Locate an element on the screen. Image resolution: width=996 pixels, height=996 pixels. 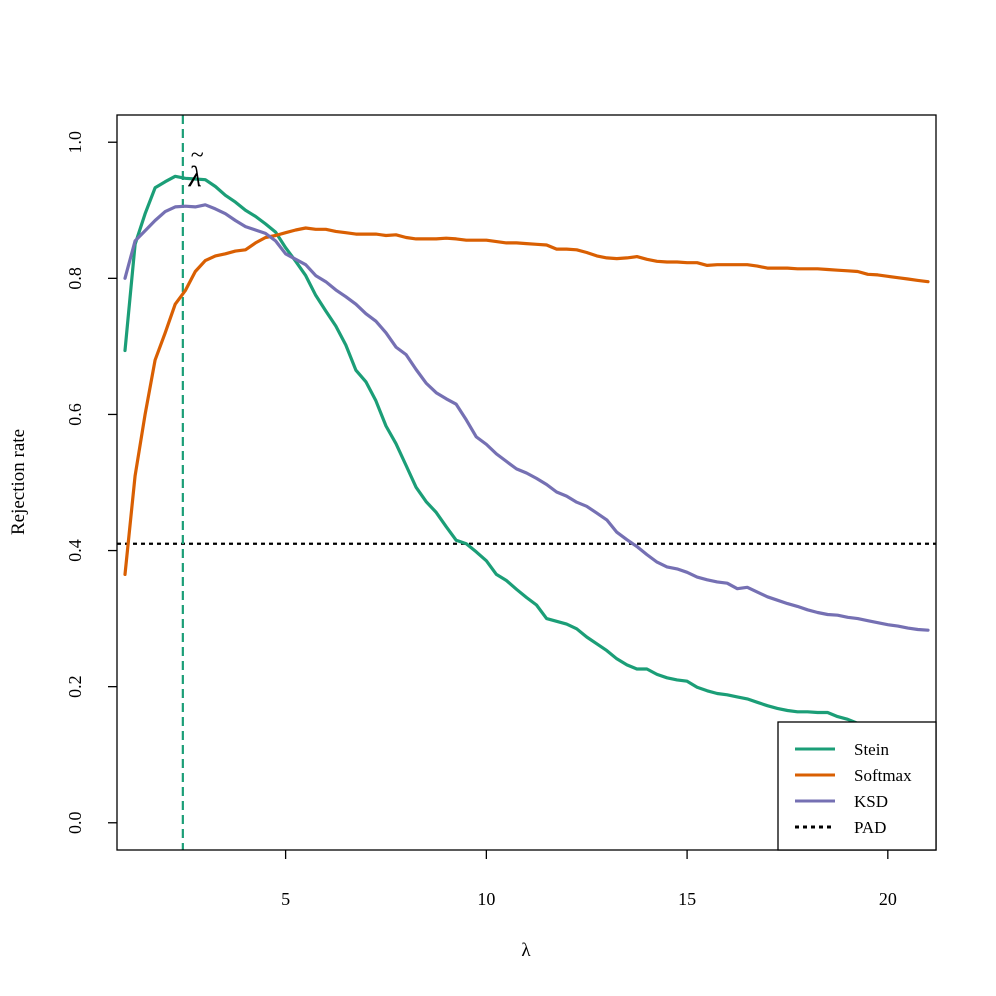
annotation-layer: λ ~ is located at coordinates (196, 167).